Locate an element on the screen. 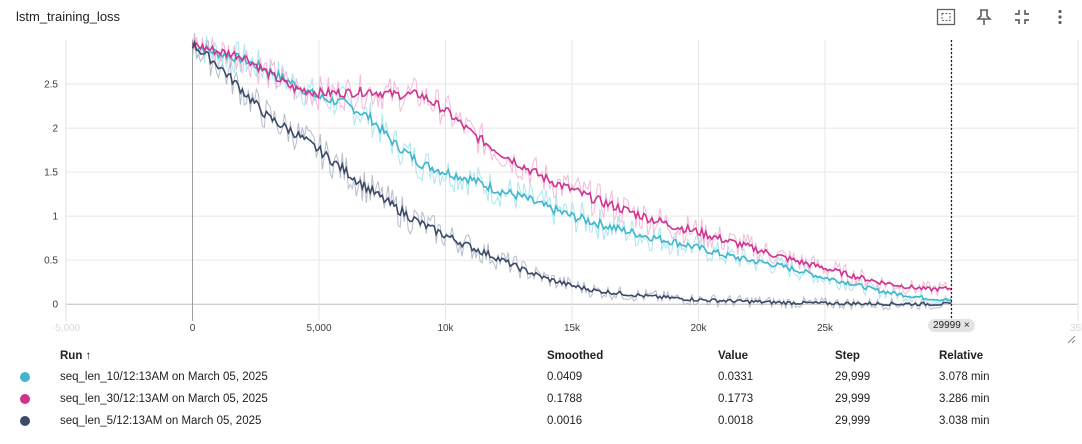 The image size is (1082, 444). y-tick-label: 2.5 is located at coordinates (51, 85).